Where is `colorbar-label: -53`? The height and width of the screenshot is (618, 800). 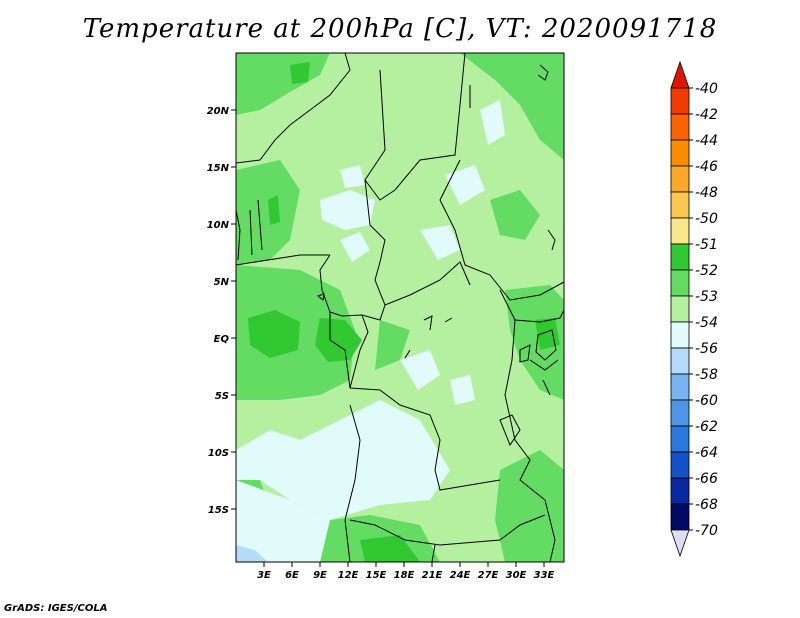
colorbar-label: -53 is located at coordinates (706, 297).